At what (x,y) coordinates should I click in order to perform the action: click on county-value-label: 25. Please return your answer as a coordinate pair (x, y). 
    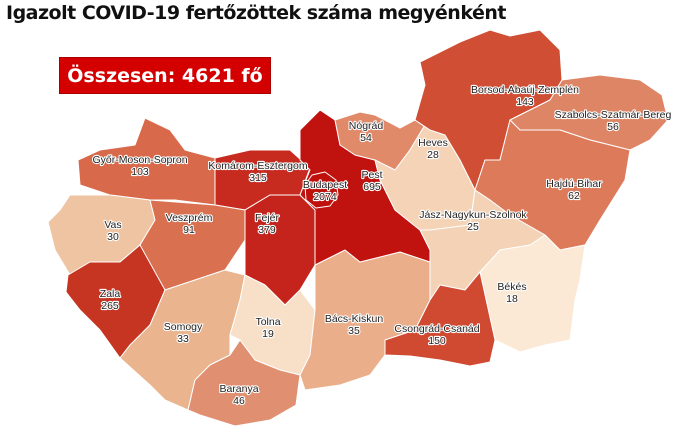
    Looking at the image, I should click on (473, 227).